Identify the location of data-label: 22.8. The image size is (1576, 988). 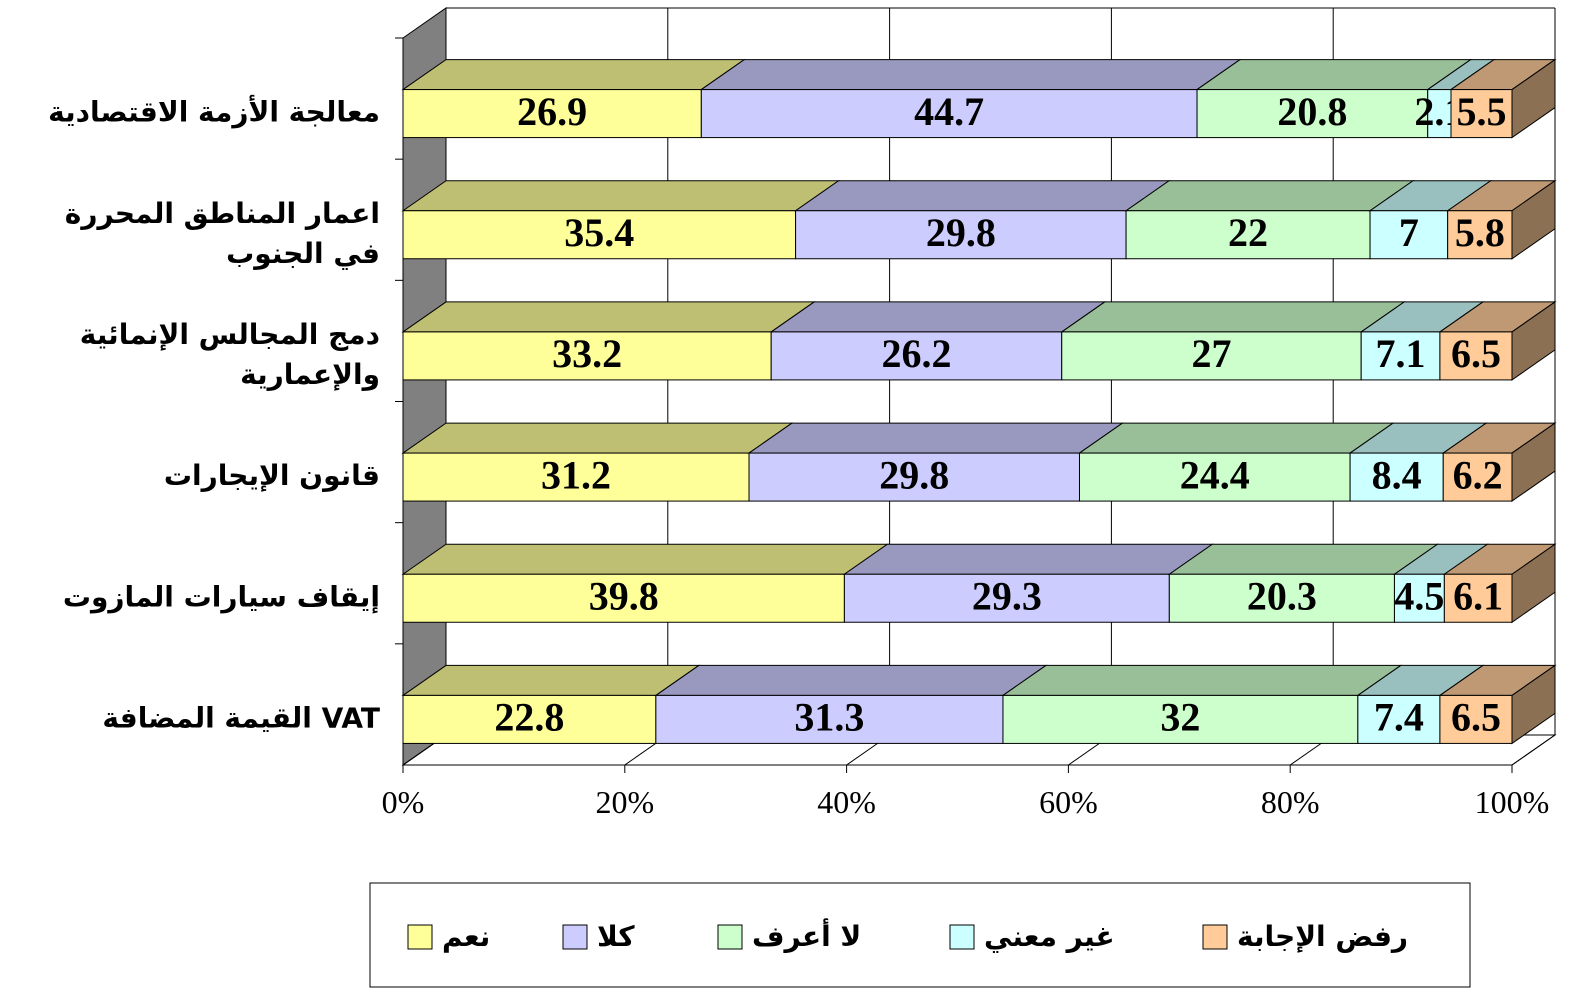
(529, 717).